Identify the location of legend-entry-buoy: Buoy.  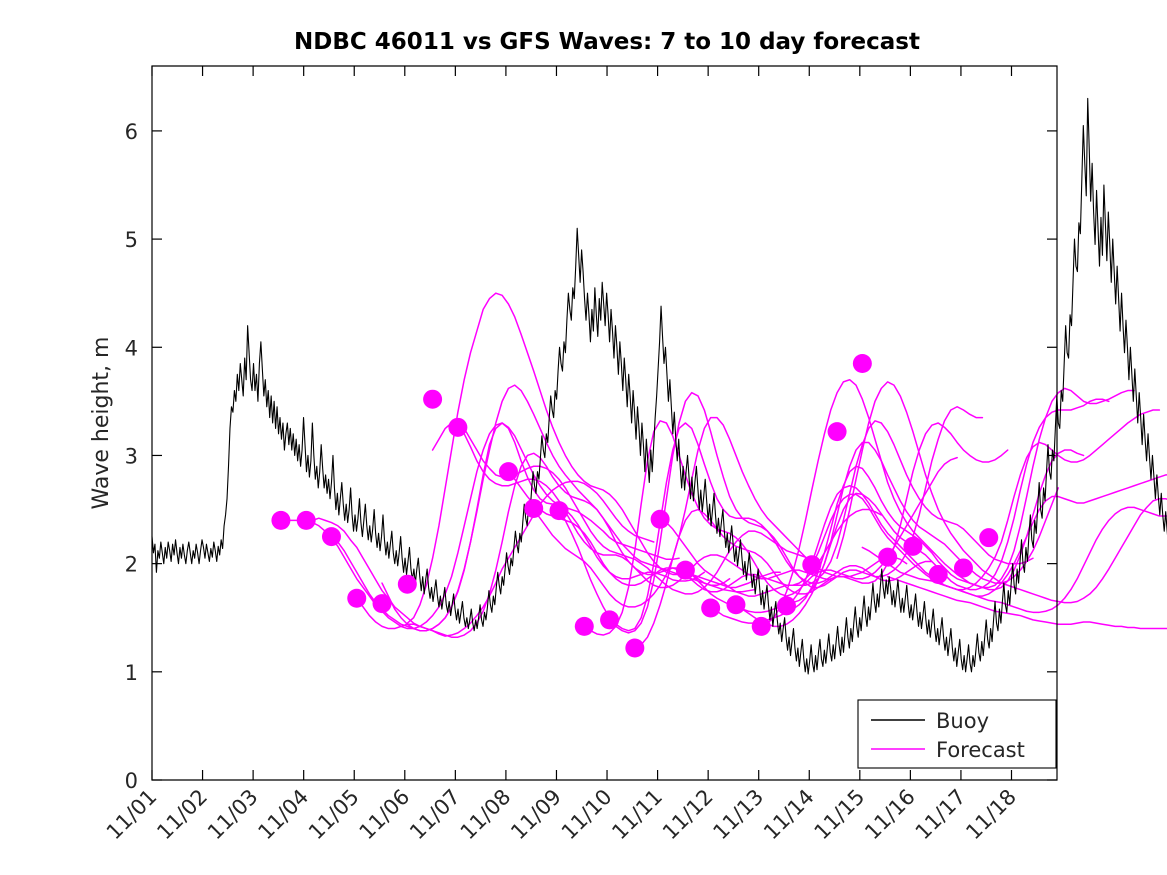
(930, 721).